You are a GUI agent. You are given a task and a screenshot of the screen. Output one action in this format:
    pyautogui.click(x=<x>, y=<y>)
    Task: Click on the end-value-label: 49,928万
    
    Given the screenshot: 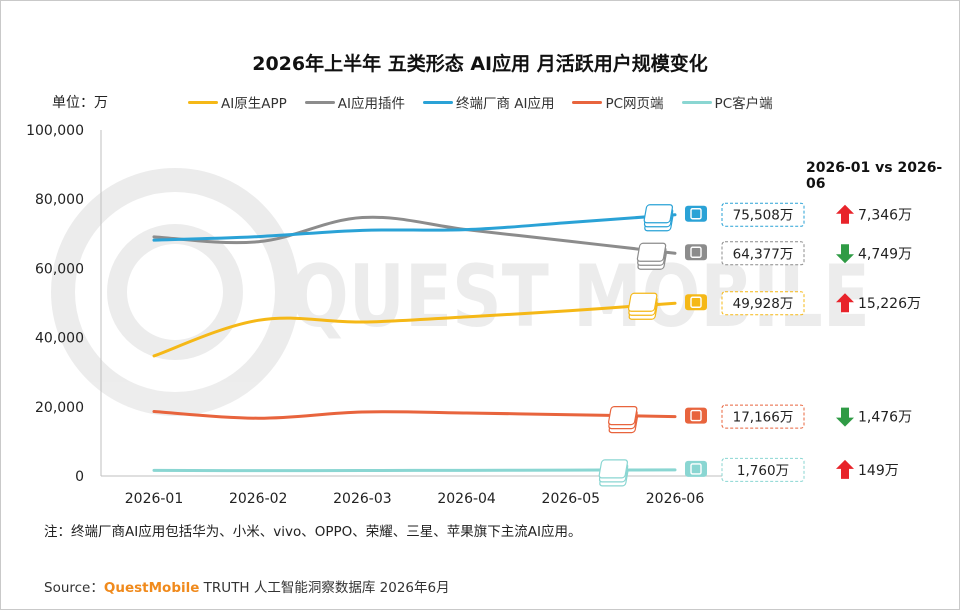 What is the action you would take?
    pyautogui.click(x=763, y=304)
    